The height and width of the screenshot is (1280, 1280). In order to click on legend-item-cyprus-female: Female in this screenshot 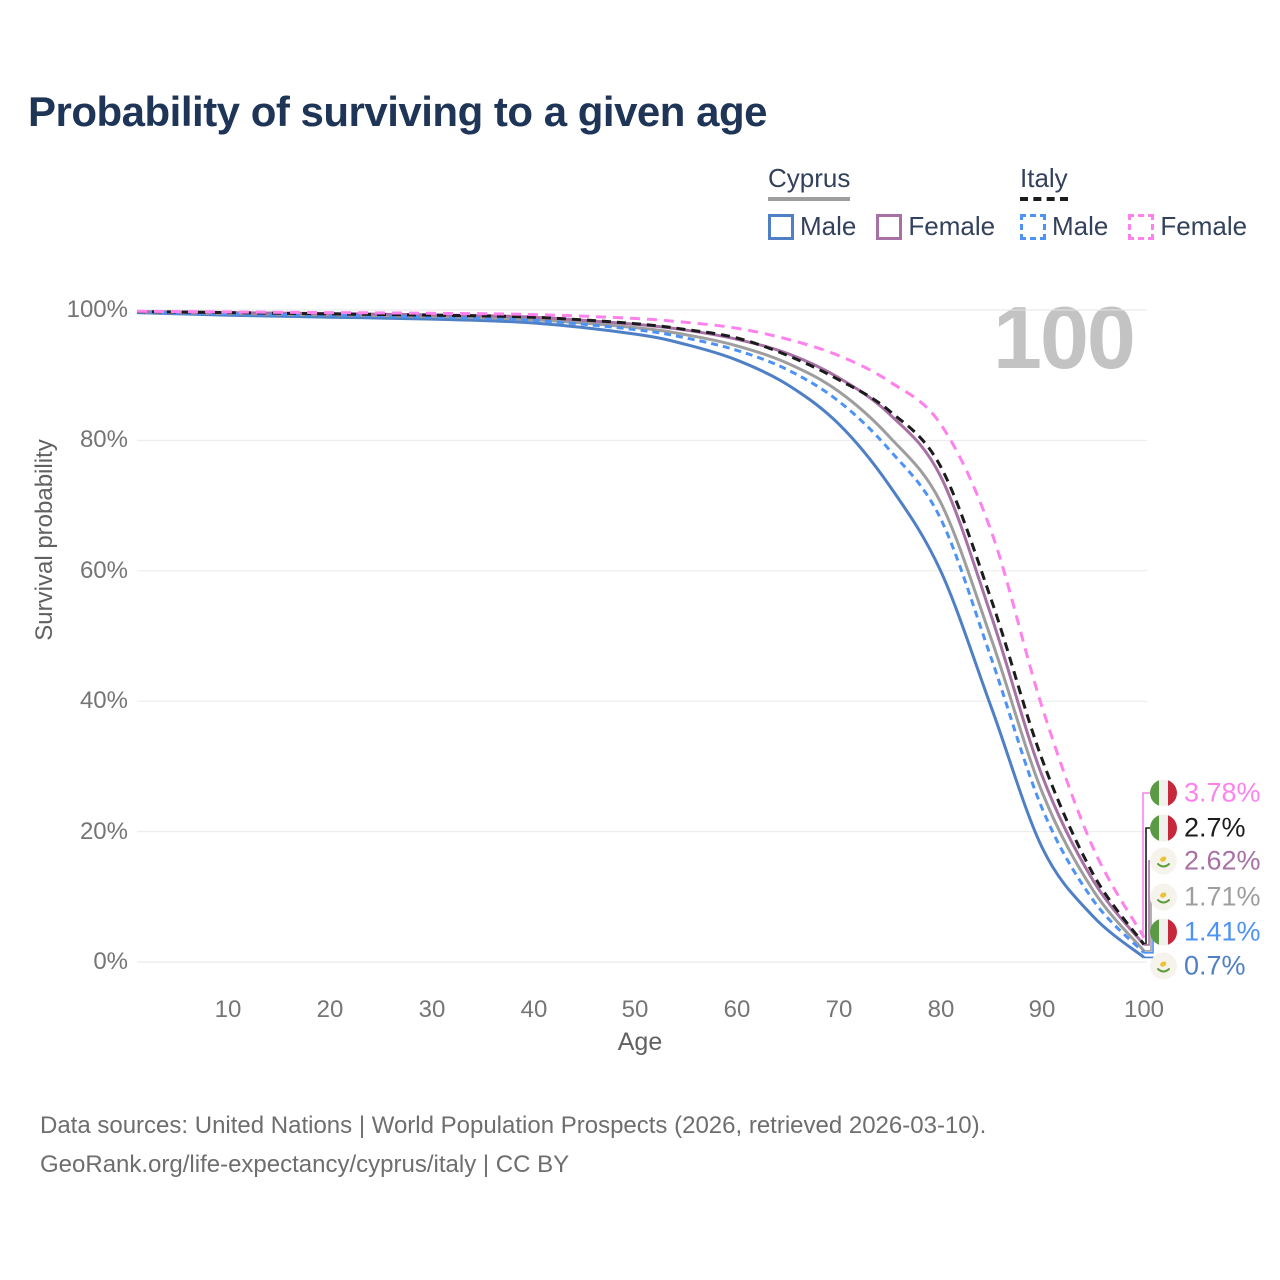, I will do `click(935, 226)`.